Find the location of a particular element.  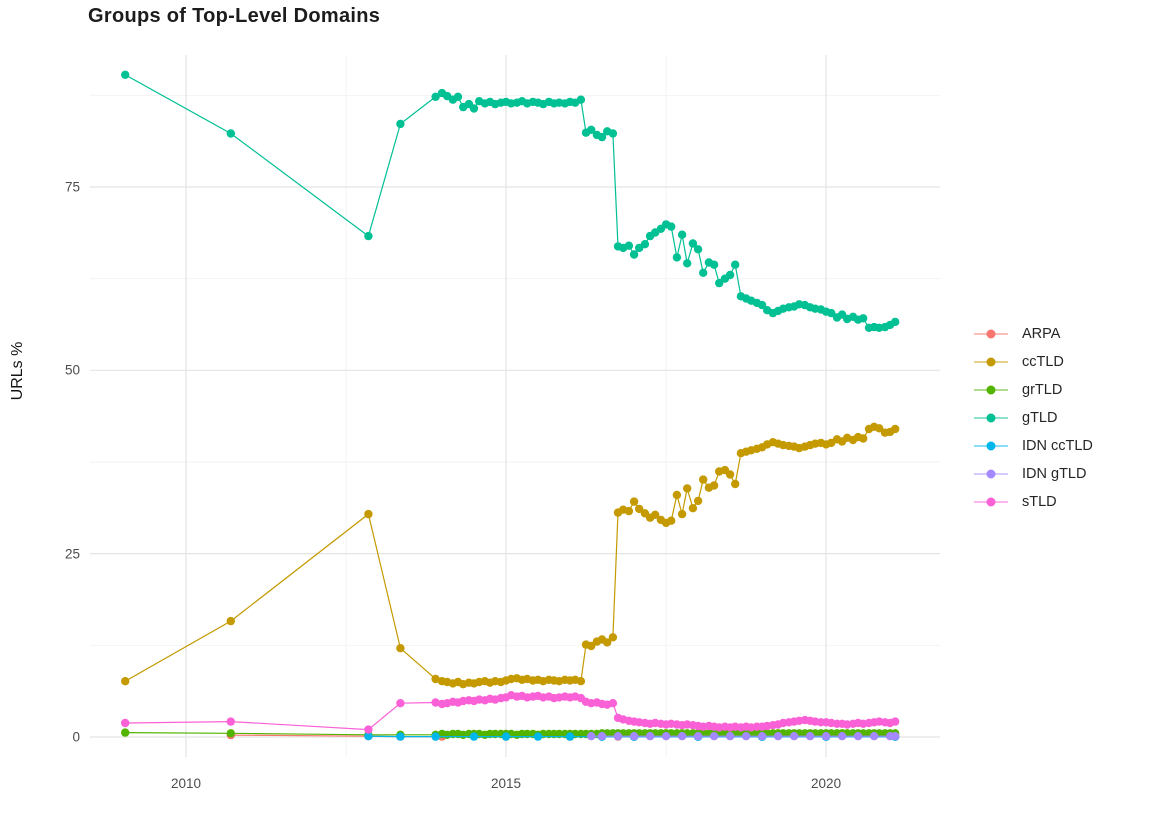

legend: ARPA ccTLD grTLD gTLD IDN ccTLD IDN gTLD sTLD is located at coordinates (1032, 418).